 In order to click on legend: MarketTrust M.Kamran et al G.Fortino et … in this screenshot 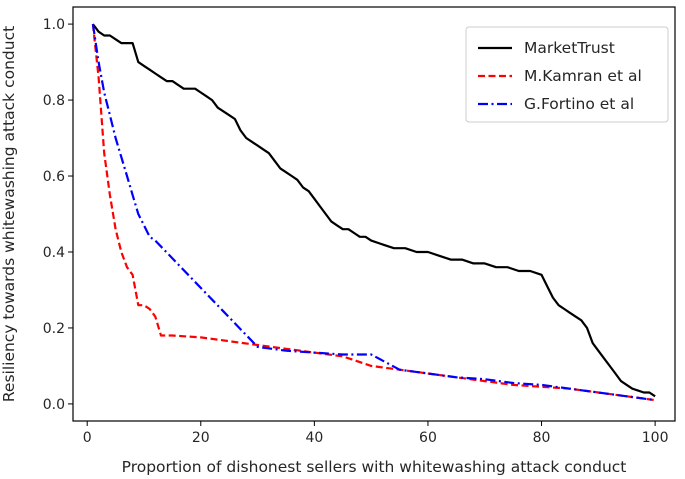, I will do `click(567, 74)`.